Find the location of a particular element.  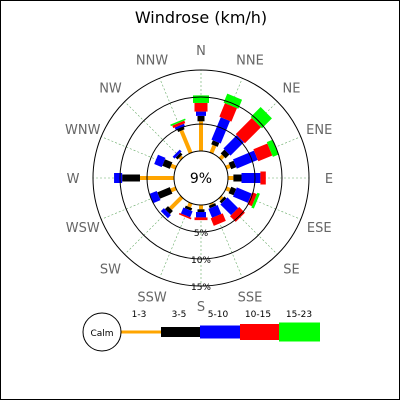

direction-label-ne: NE is located at coordinates (292, 88).